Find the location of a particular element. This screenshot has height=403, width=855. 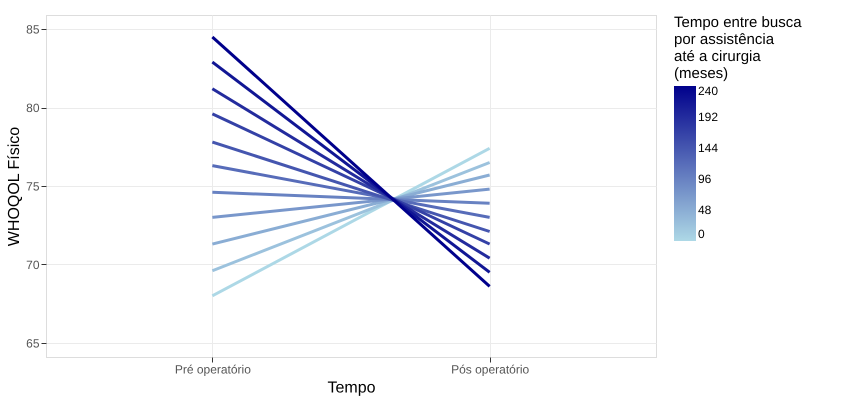

color-bar-label: 192 is located at coordinates (708, 117).